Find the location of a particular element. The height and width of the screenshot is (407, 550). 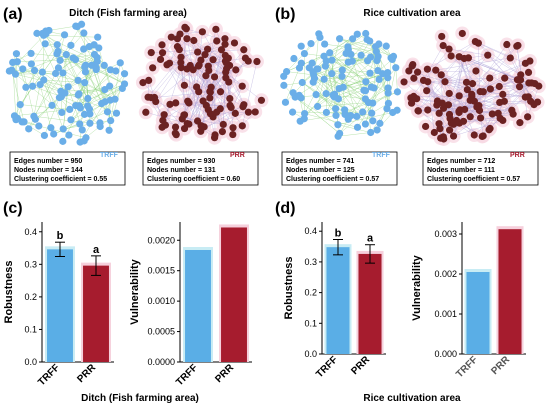

x-tick-label: PRR is located at coordinates (224, 373).